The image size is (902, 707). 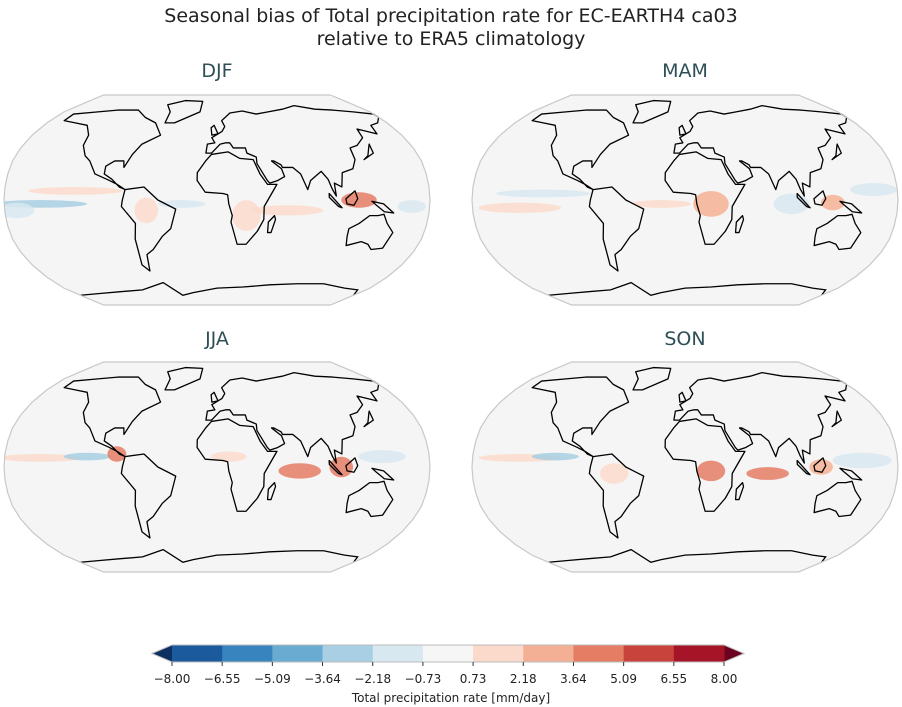 What do you see at coordinates (523, 679) in the screenshot?
I see `colorbar-tick-label: 2.18` at bounding box center [523, 679].